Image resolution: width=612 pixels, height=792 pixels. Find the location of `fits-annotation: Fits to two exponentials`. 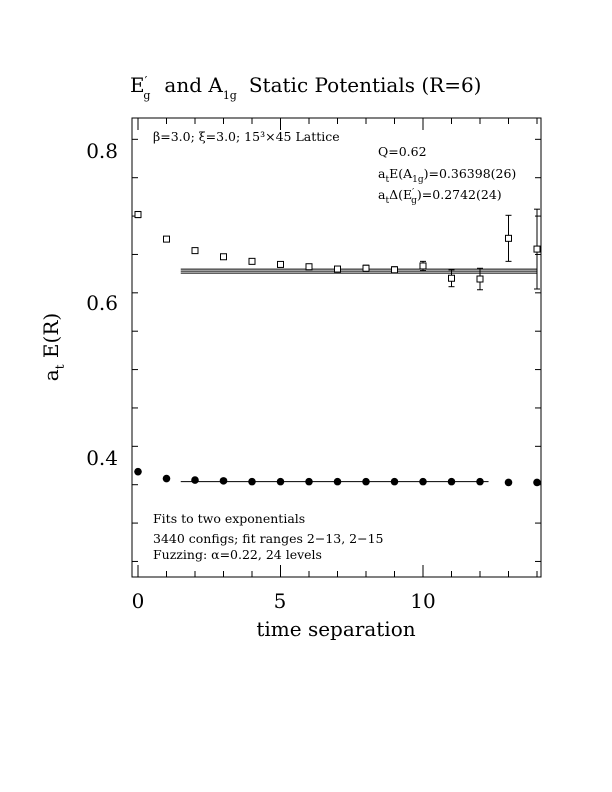

fits-annotation: Fits to two exponentials is located at coordinates (229, 518).